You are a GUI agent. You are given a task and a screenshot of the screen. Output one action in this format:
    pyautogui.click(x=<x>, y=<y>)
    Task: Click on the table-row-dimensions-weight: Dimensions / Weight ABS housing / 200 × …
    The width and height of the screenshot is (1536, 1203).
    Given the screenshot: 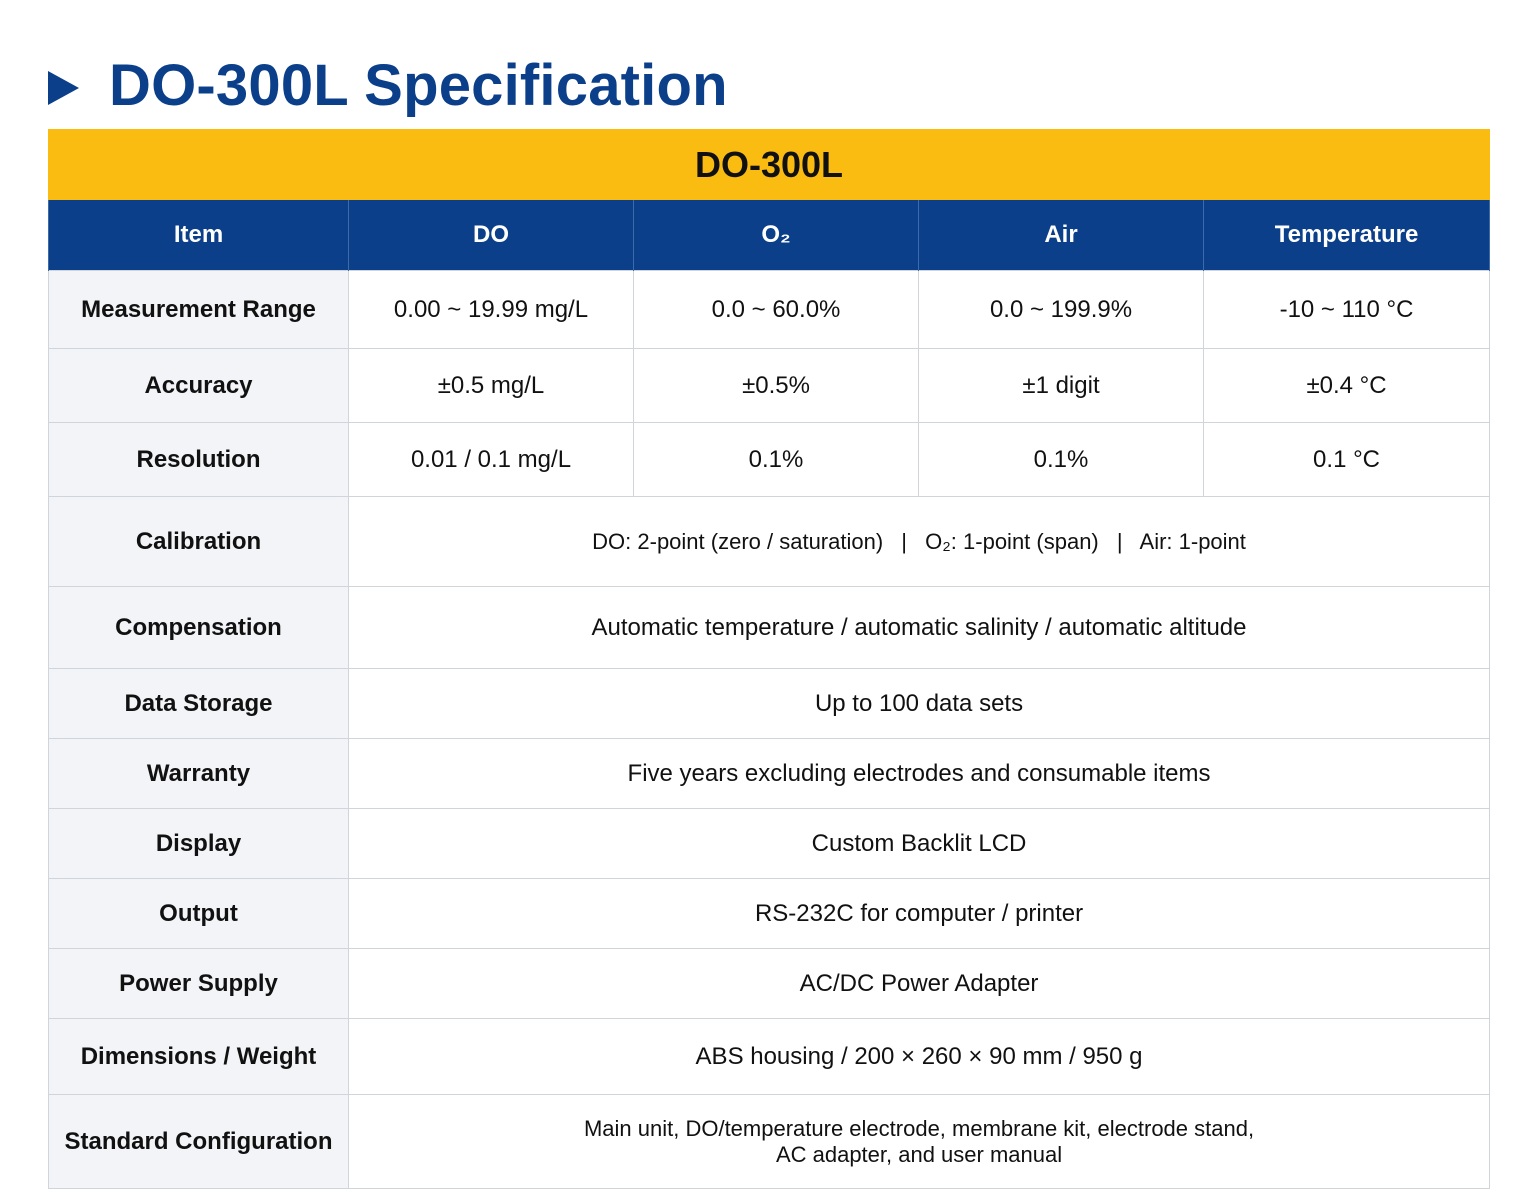 What is the action you would take?
    pyautogui.click(x=769, y=1056)
    